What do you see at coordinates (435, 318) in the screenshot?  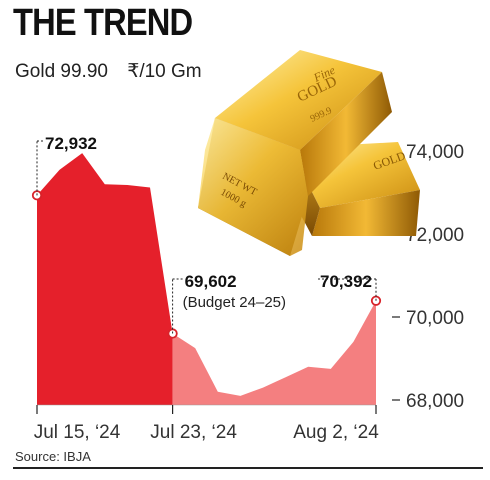 I see `y-tick-label: 70,000` at bounding box center [435, 318].